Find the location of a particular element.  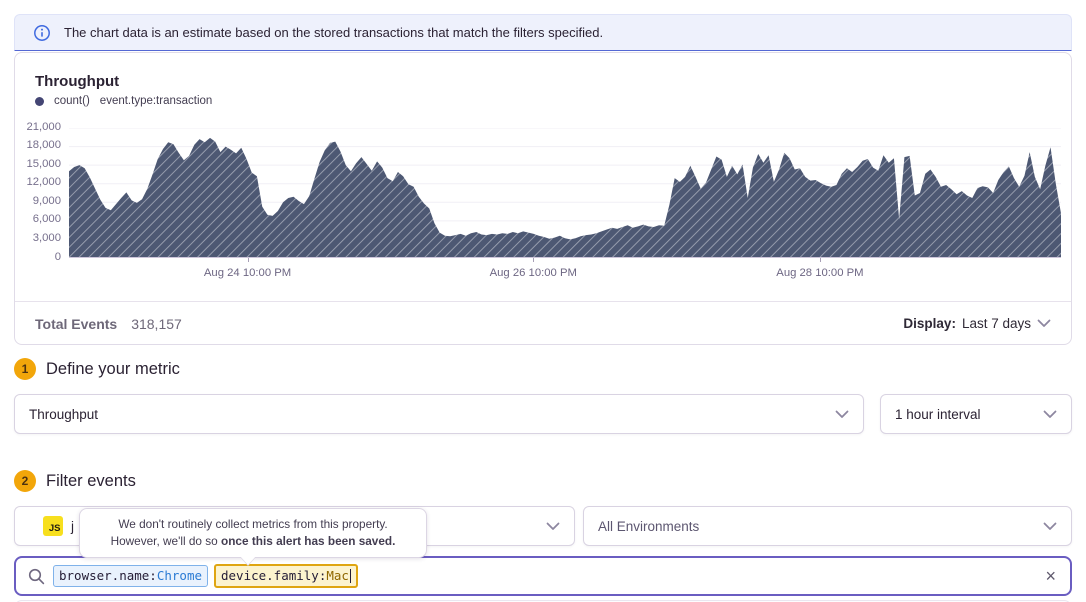

event-filter-search-input: browser.name: Chrome device.family: Mac × is located at coordinates (543, 576).